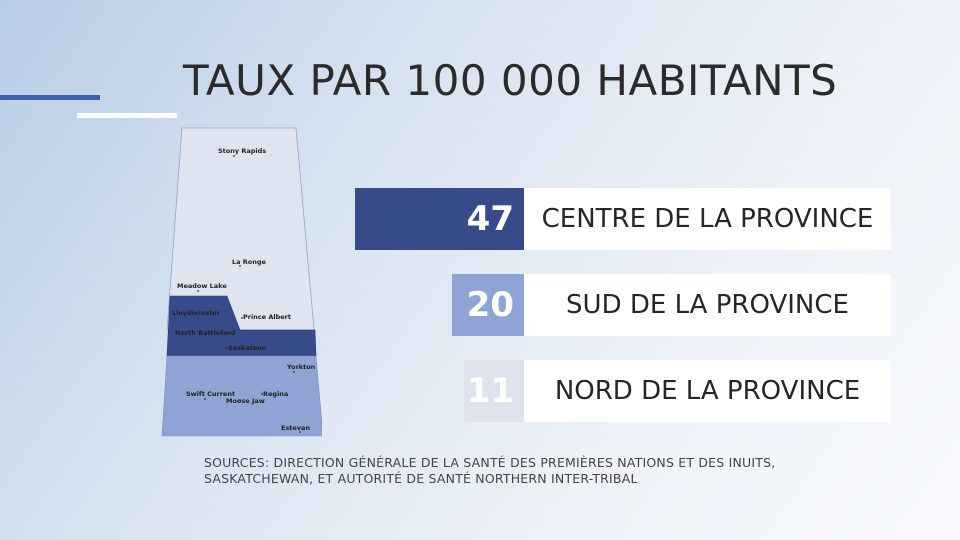 The image size is (960, 540). Describe the element at coordinates (245, 401) in the screenshot. I see `city-label: Moose Jaw` at that location.